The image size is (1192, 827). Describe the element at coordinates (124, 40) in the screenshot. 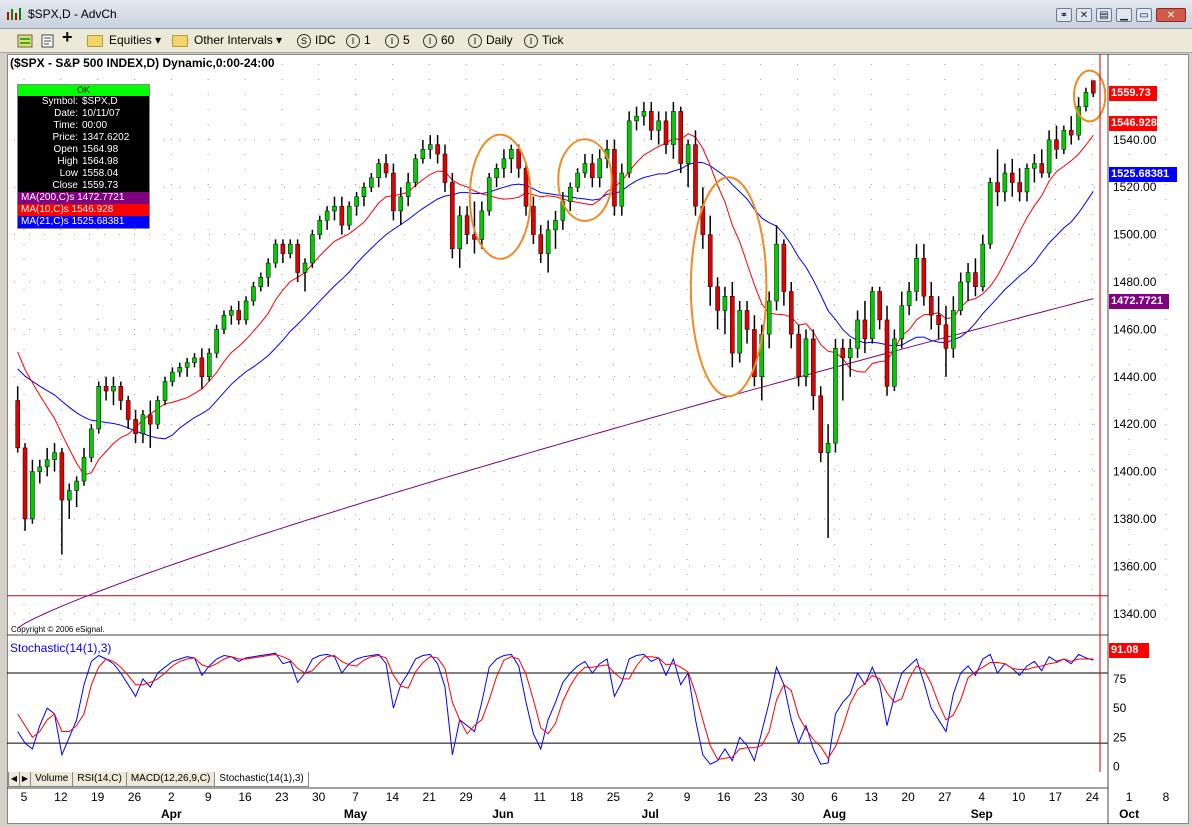

I see `equities-menu: Equities ▾` at that location.